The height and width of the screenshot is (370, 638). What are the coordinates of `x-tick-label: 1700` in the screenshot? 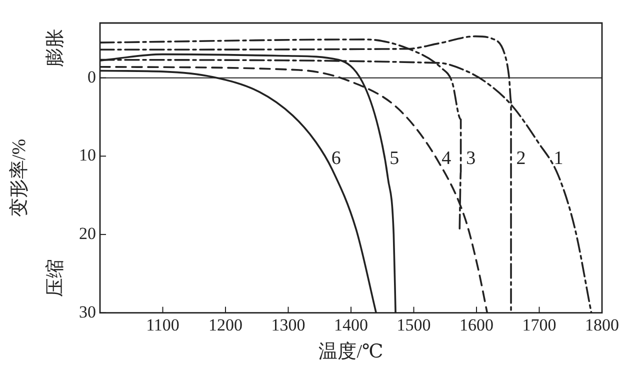 It's located at (539, 324).